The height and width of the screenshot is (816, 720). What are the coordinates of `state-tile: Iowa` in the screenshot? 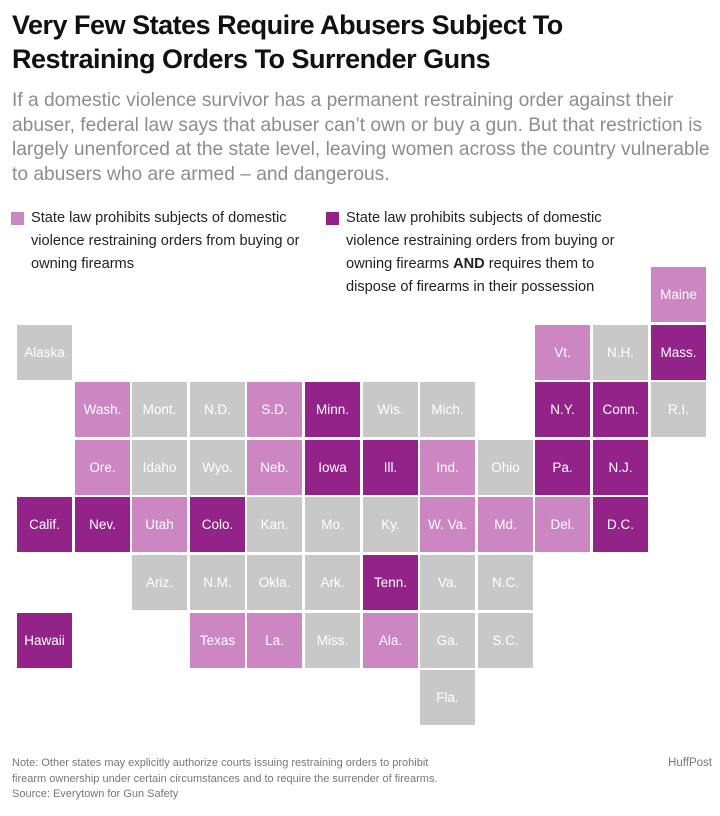 It's located at (332, 467).